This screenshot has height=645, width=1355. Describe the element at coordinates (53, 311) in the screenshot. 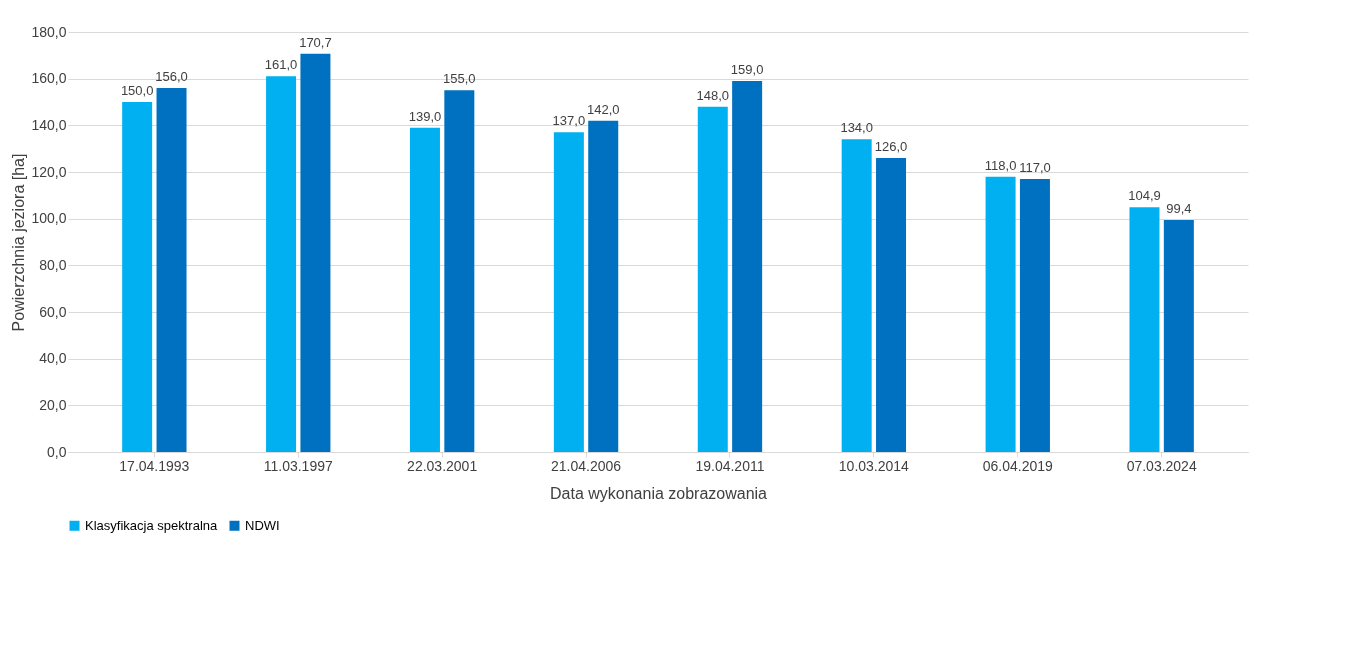

I see `y-tick-label: 60,0` at that location.